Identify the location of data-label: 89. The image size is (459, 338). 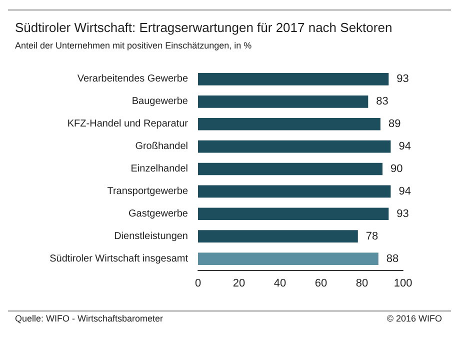
(394, 124).